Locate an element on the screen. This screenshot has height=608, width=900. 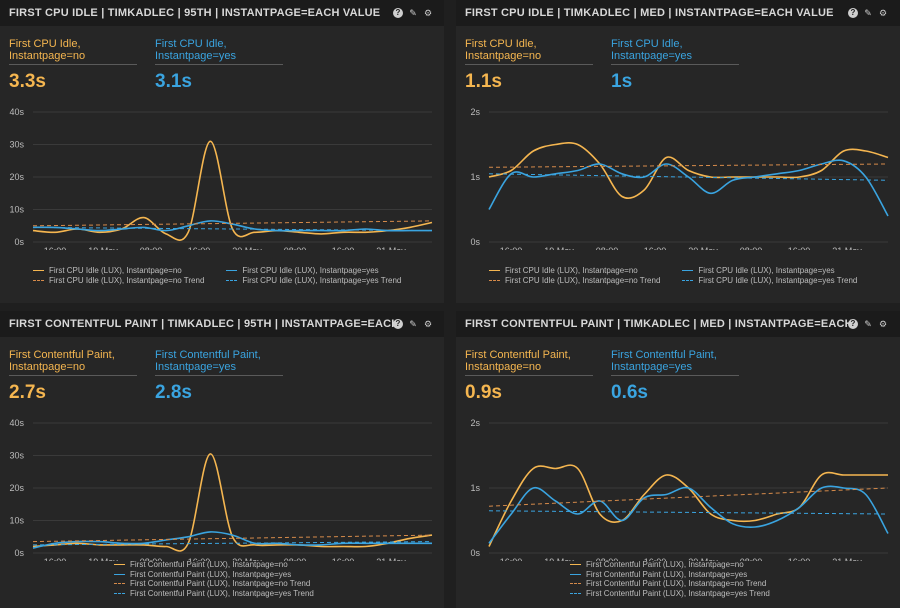
y-tick-label: 2s is located at coordinates (475, 423).